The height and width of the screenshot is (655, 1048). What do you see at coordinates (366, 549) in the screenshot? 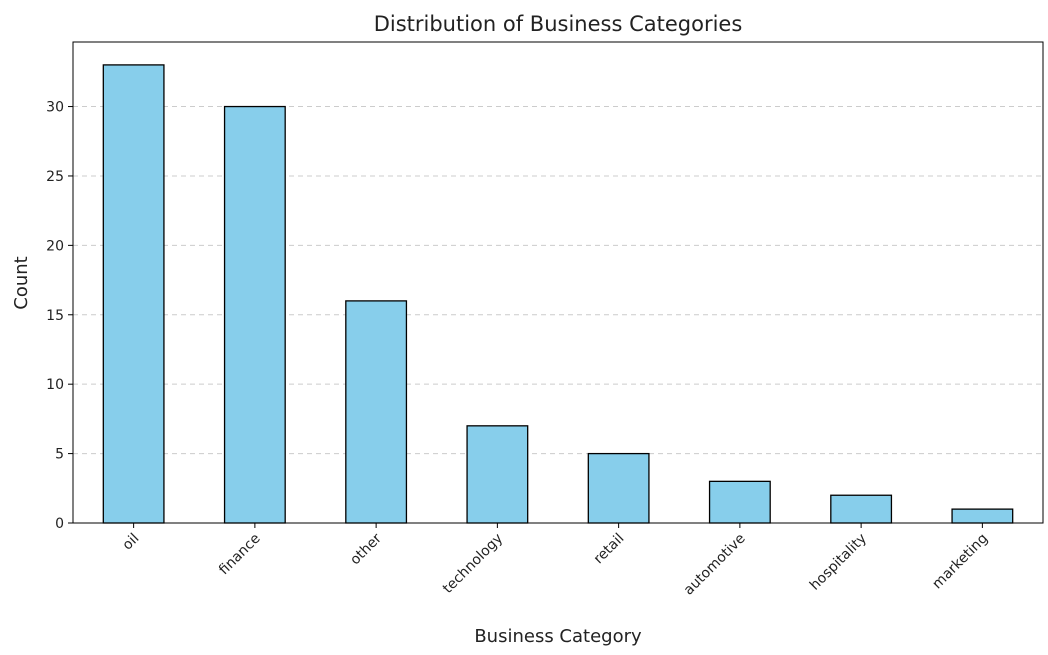
I see `x-tick-label-other: other` at bounding box center [366, 549].